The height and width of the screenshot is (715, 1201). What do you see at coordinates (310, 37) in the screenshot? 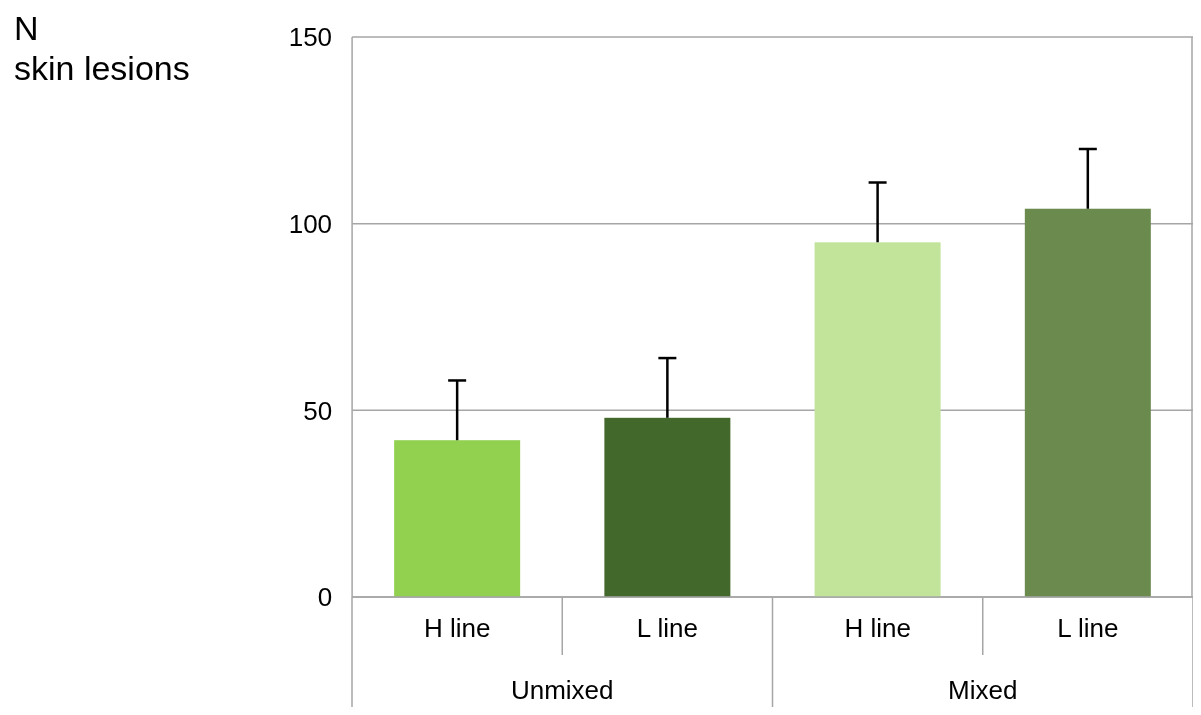
I see `y-tick-label: 150` at bounding box center [310, 37].